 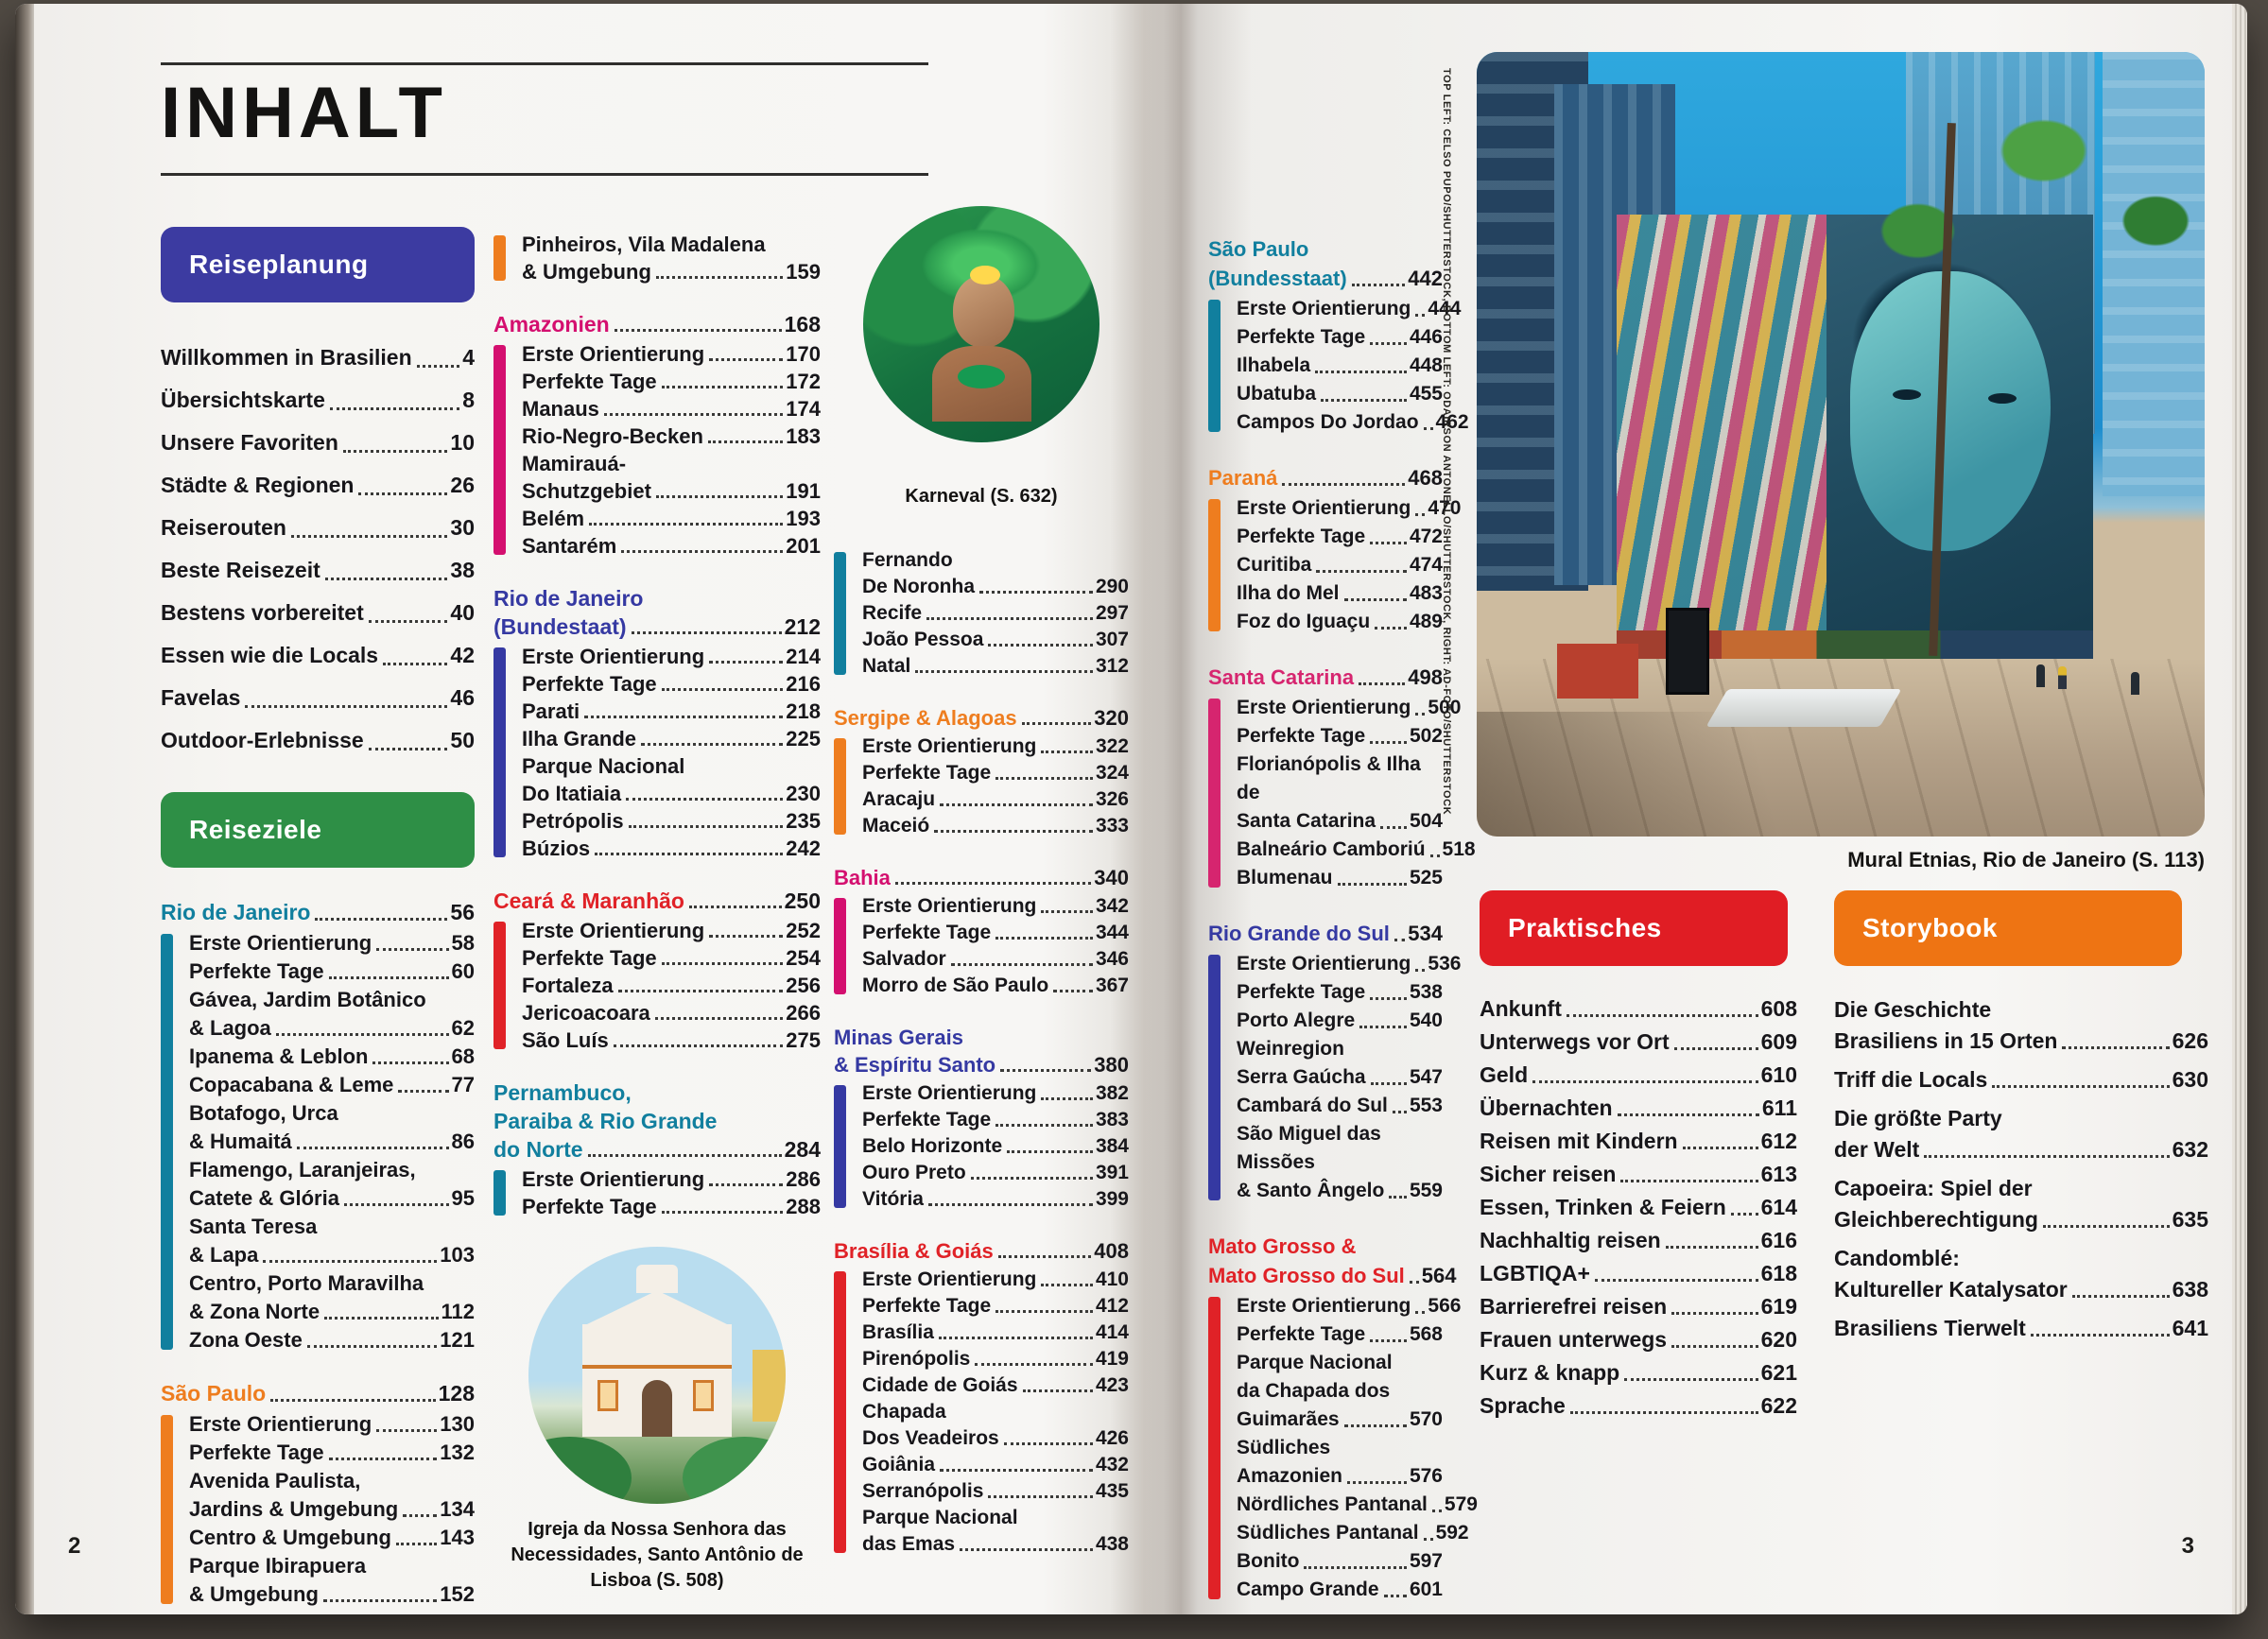 What do you see at coordinates (1284, 1448) in the screenshot?
I see `toc-entry-line: Südliches` at bounding box center [1284, 1448].